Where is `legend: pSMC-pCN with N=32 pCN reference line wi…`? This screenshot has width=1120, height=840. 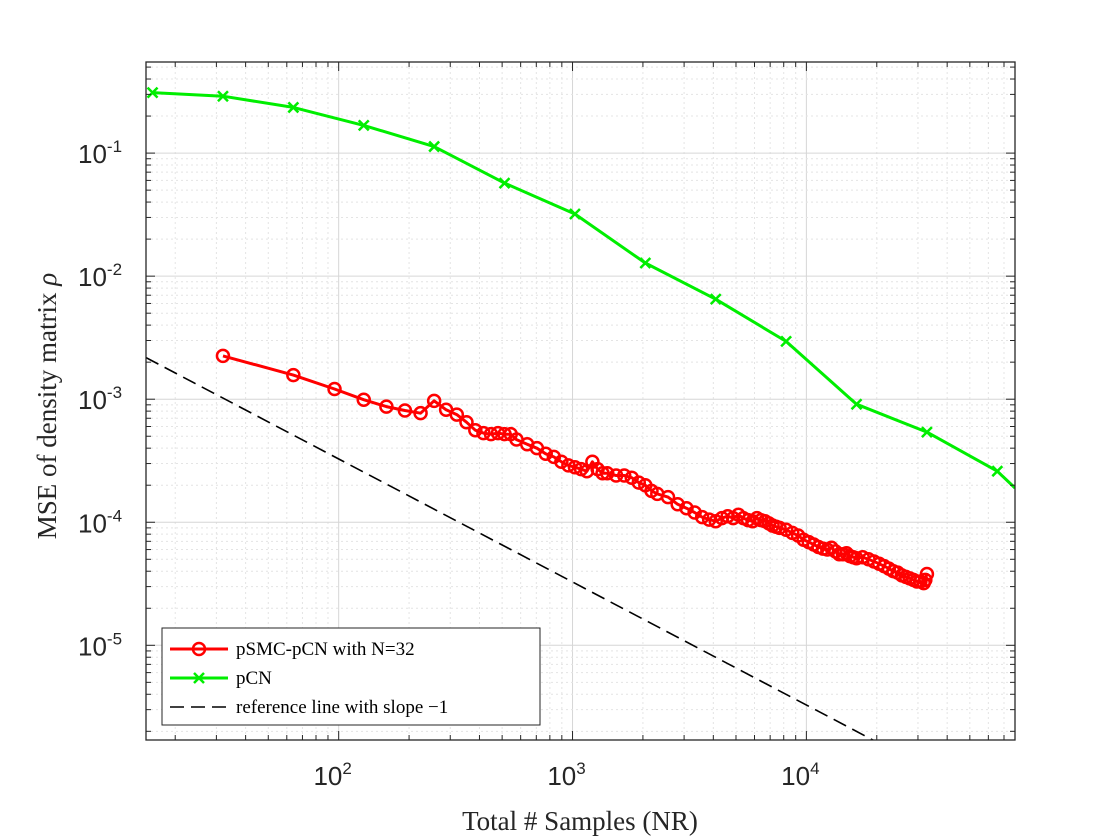
legend: pSMC-pCN with N=32 pCN reference line wi… is located at coordinates (351, 676).